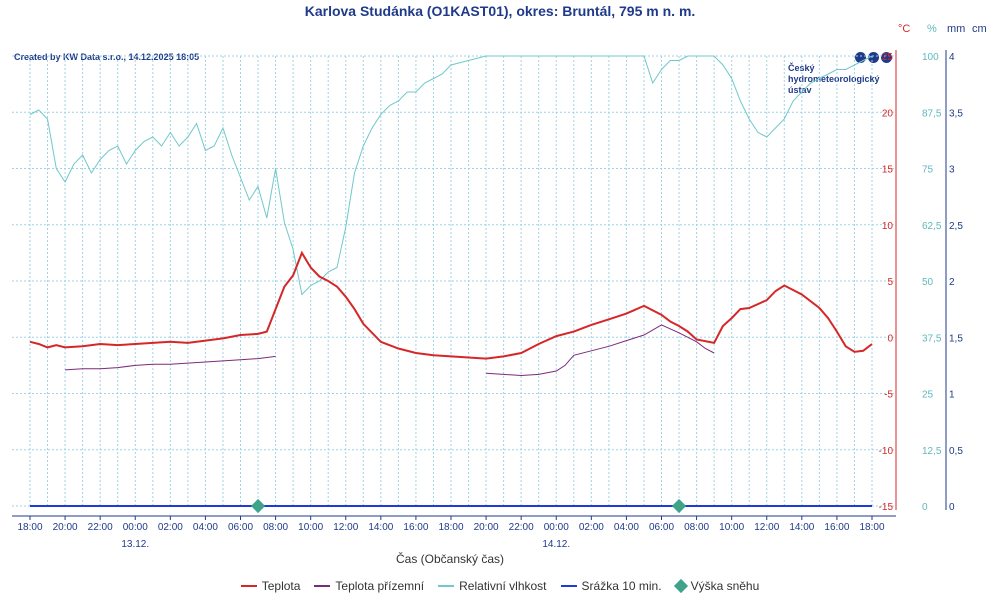  Describe the element at coordinates (925, 507) in the screenshot. I see `hum-tick-label: 0` at that location.